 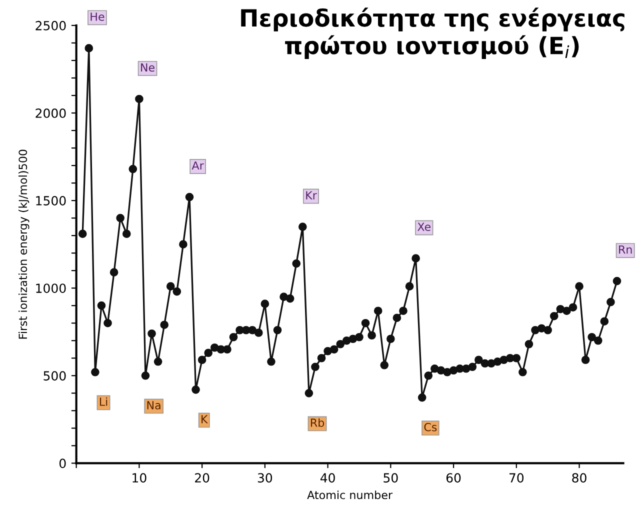 I want to click on x-tick-label: 70, so click(x=516, y=478).